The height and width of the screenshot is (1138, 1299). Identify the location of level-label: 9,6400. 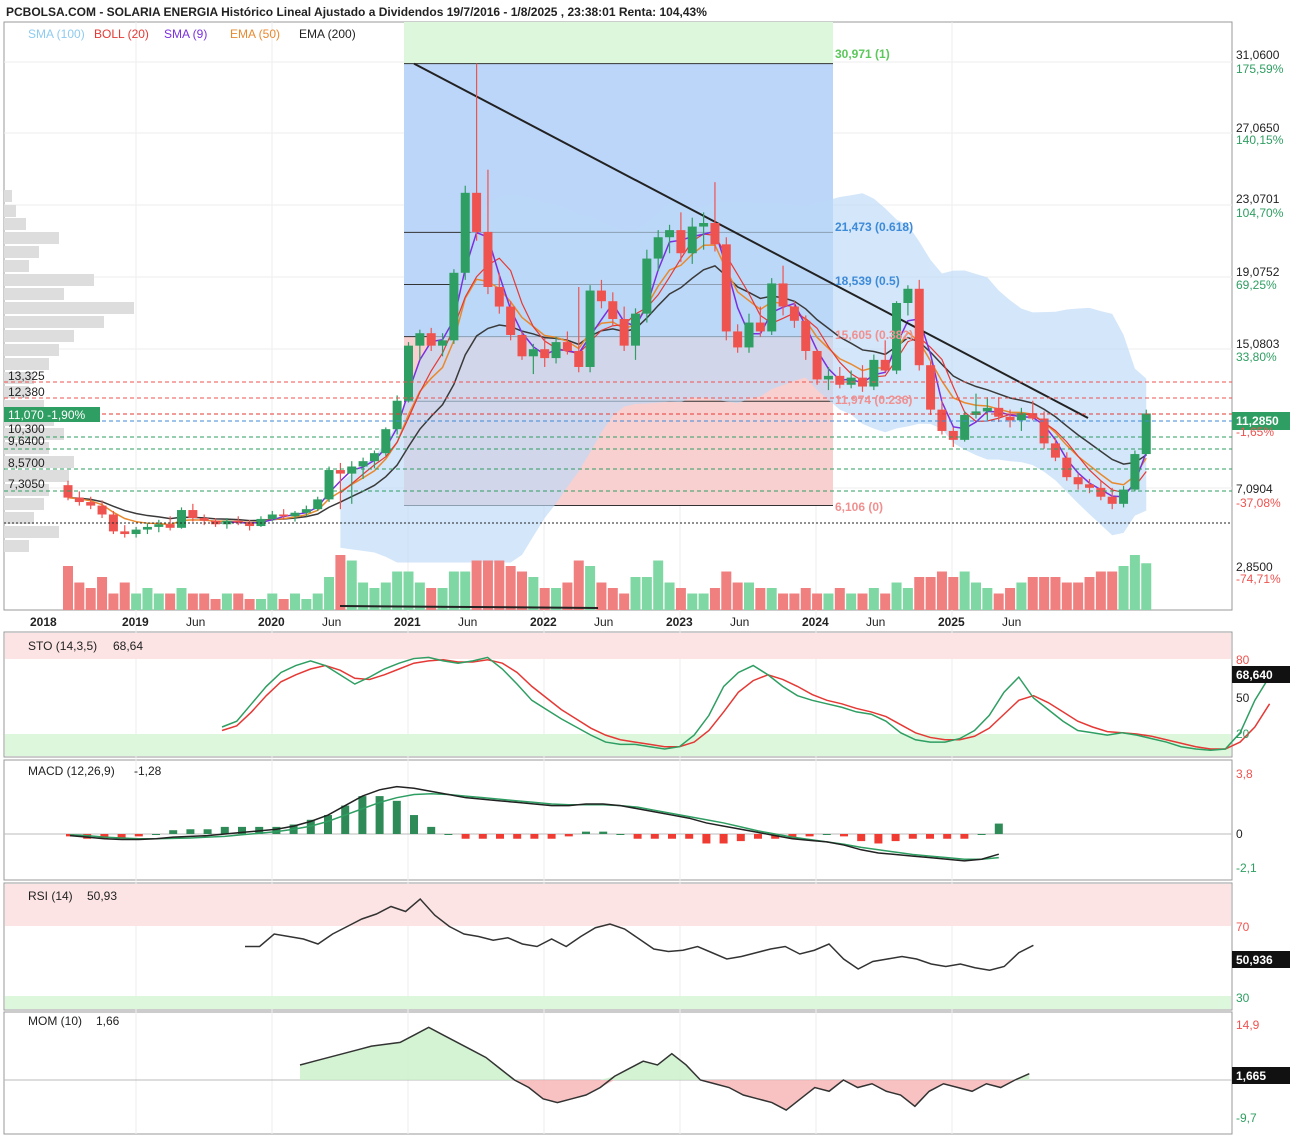
(26, 441).